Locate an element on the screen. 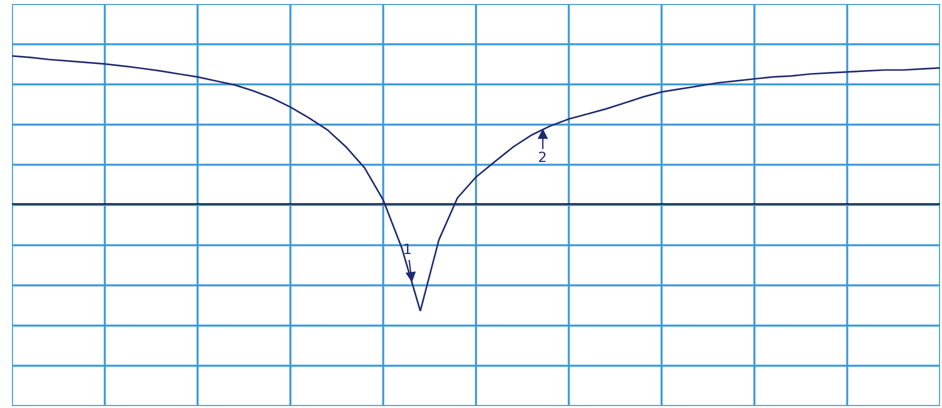 The width and height of the screenshot is (942, 408). annotation: 1 is located at coordinates (407, 250).